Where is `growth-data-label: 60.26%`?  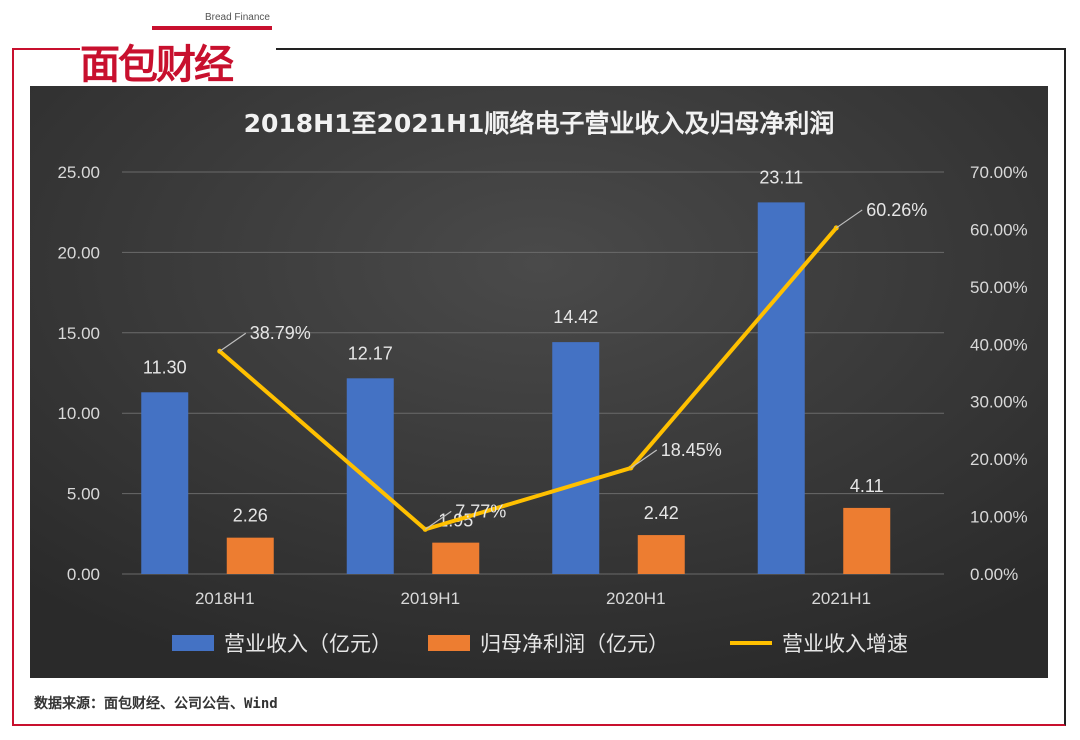 growth-data-label: 60.26% is located at coordinates (896, 210).